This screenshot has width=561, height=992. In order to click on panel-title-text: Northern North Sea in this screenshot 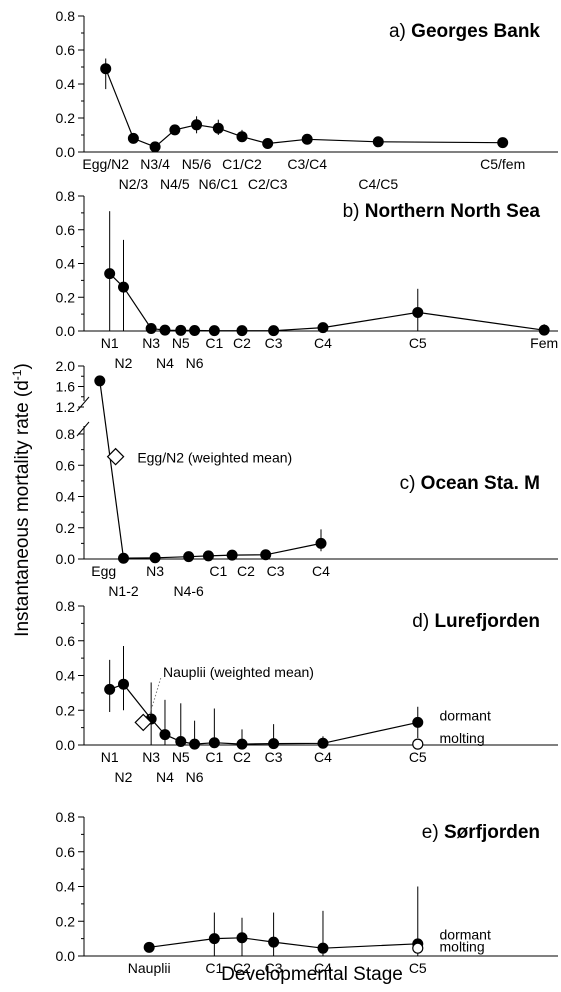, I will do `click(453, 211)`.